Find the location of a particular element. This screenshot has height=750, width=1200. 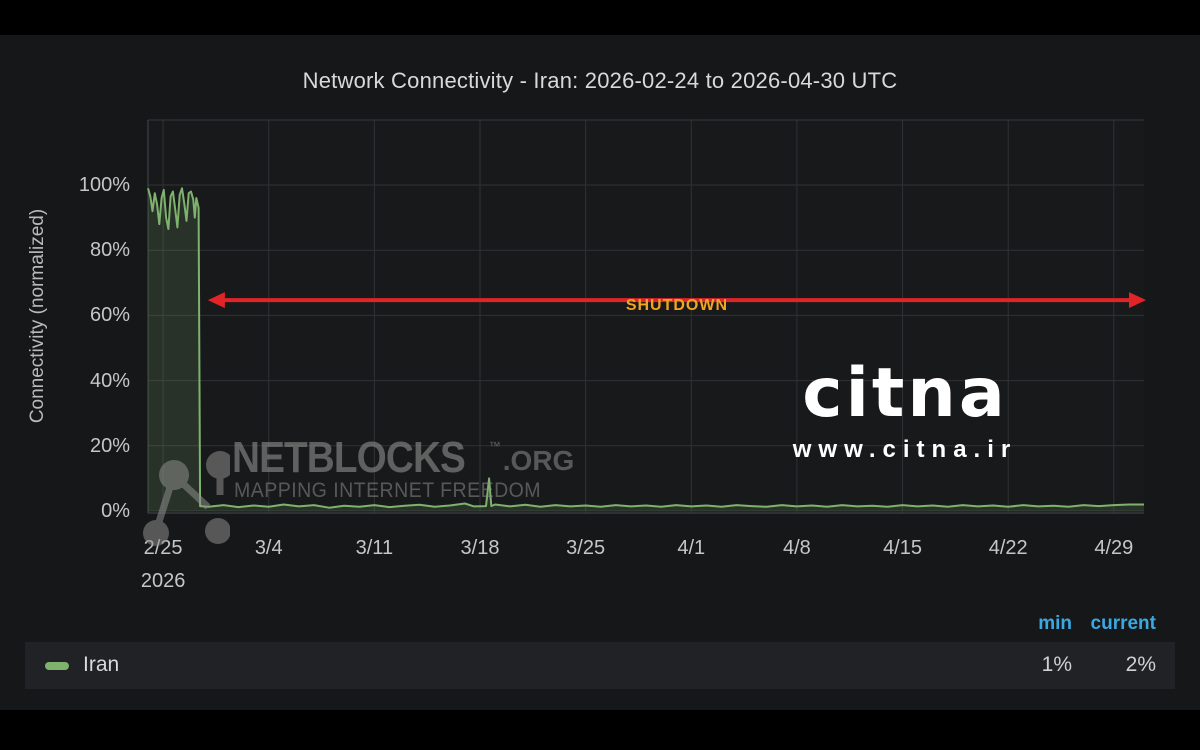

x-tick-label: 4/8 is located at coordinates (797, 548).